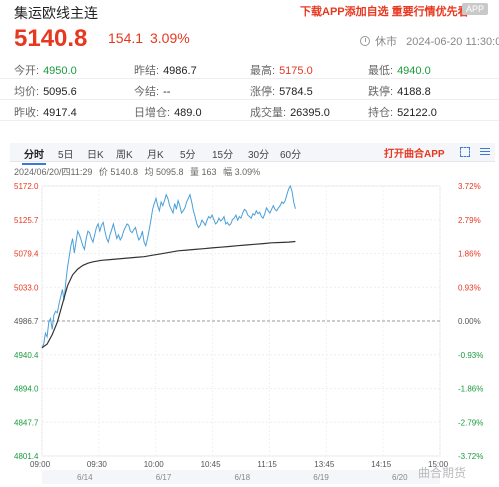 Image resolution: width=499 pixels, height=487 pixels. I want to click on chart-period-tabs: 打开曲合APP 分时 5日 日K 周K 月K 5分 15分 30分 60分, so click(252, 154).